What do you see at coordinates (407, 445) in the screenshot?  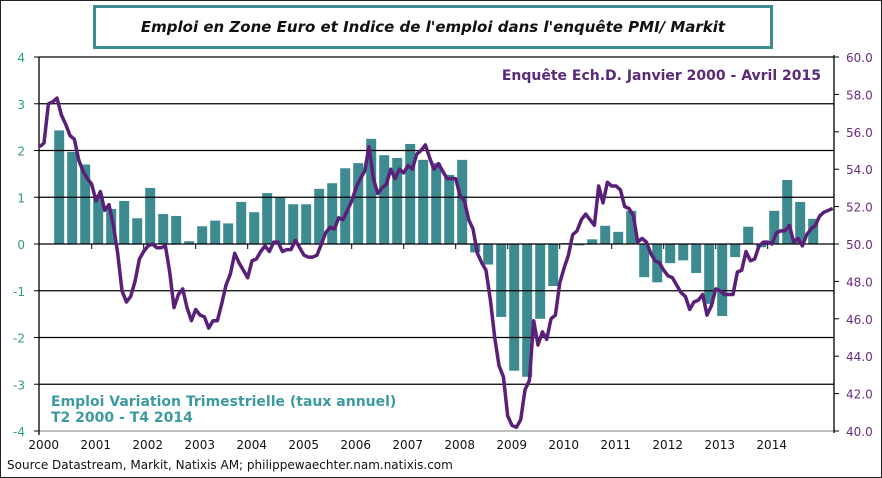 I see `x-tick-label: 2007` at bounding box center [407, 445].